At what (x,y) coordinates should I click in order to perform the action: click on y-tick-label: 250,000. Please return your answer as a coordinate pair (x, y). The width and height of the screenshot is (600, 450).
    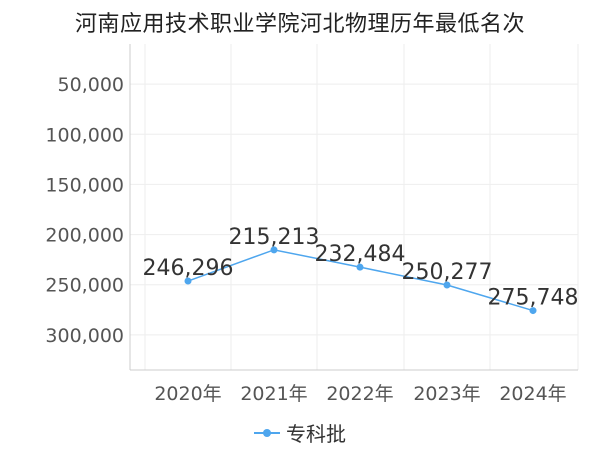
    Looking at the image, I should click on (84, 286).